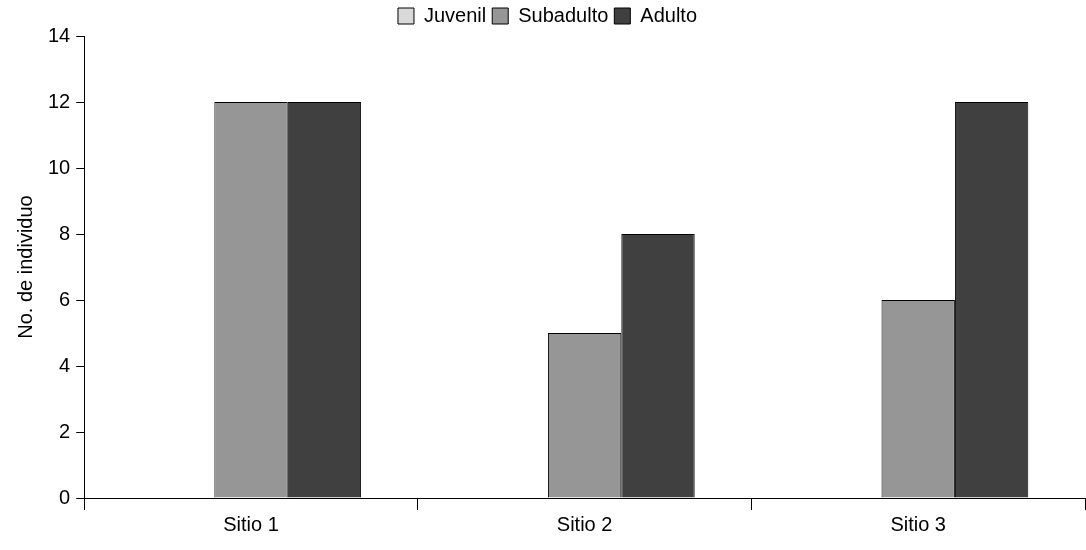 The width and height of the screenshot is (1086, 550). Describe the element at coordinates (669, 14) in the screenshot. I see `legend-label: Adulto` at that location.